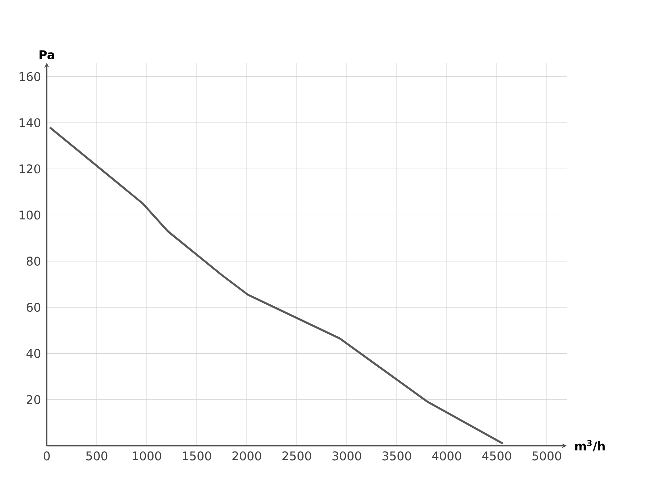 This screenshot has height=490, width=651. Describe the element at coordinates (47, 55) in the screenshot. I see `y-axis-title: Pa` at that location.